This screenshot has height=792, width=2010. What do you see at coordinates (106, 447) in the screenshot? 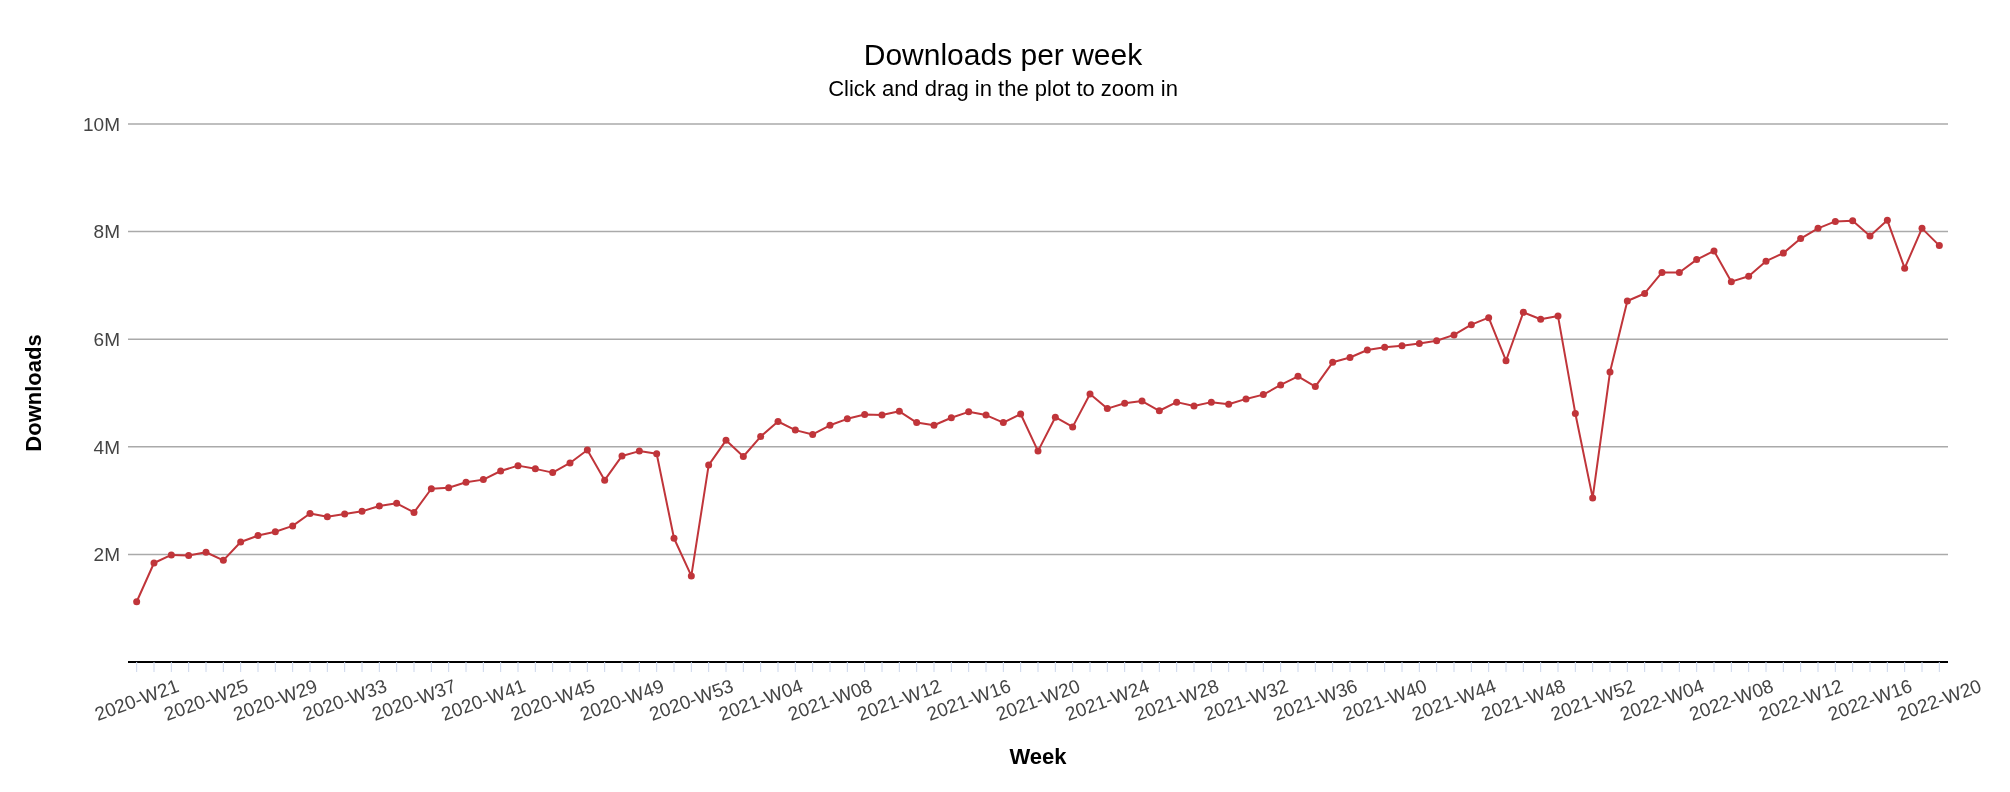
I see `y-tick-label: 4M` at bounding box center [106, 447].